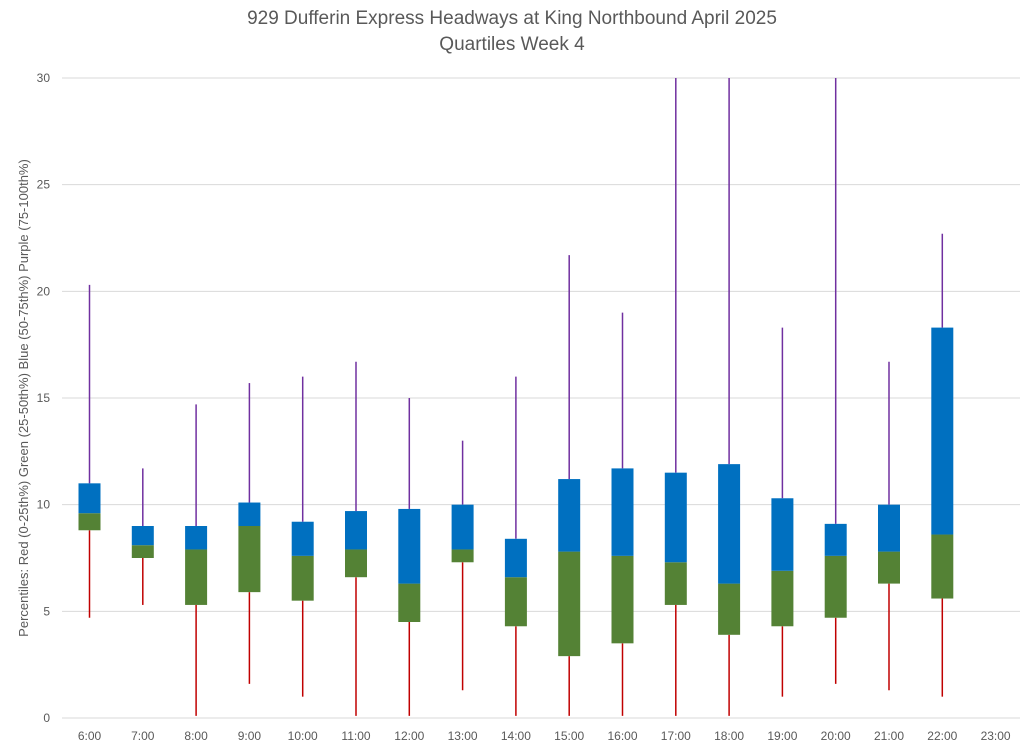  Describe the element at coordinates (409, 736) in the screenshot. I see `x-tick-label: 12:00` at that location.